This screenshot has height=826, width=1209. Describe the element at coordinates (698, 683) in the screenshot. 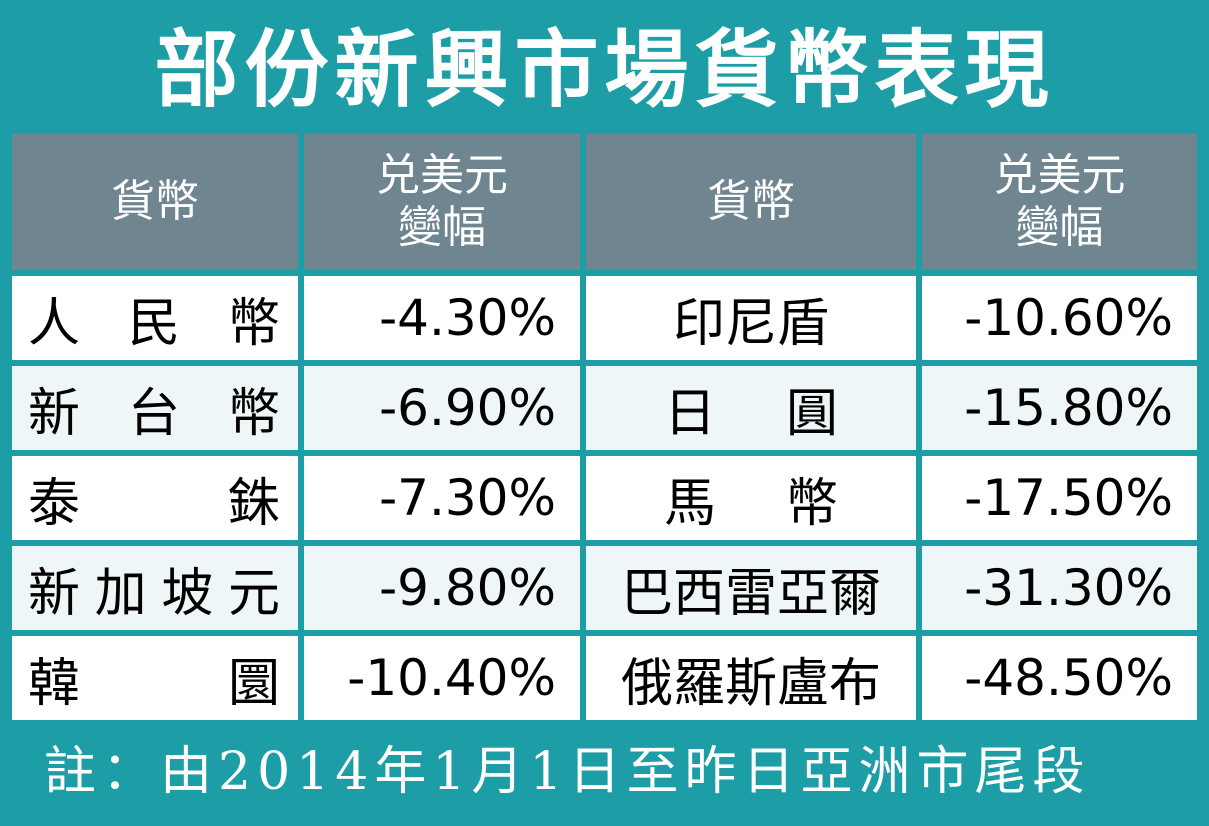

I see `currency-char: 羅` at that location.